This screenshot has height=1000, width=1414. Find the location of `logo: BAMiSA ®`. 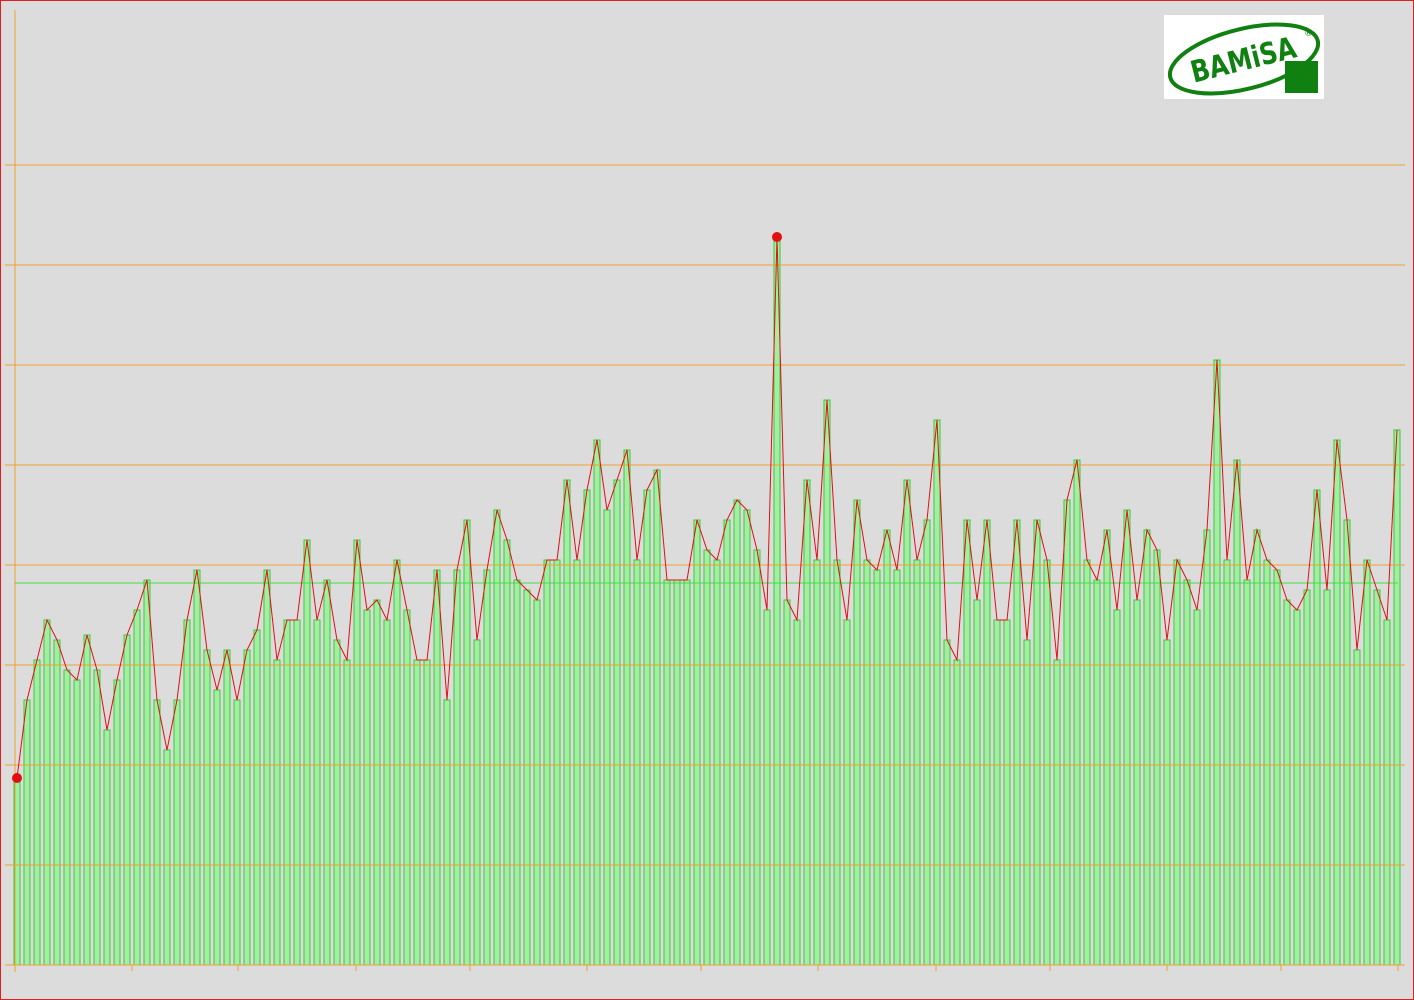

logo: BAMiSA ® is located at coordinates (1244, 57).